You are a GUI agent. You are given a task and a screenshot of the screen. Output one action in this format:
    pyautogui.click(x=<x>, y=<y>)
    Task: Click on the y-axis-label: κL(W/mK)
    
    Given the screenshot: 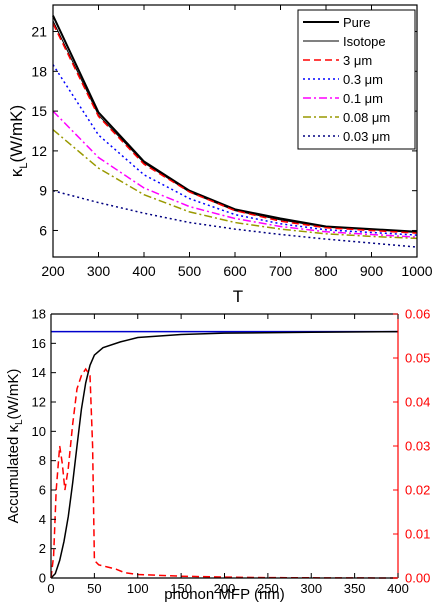 What is the action you would take?
    pyautogui.click(x=18, y=141)
    